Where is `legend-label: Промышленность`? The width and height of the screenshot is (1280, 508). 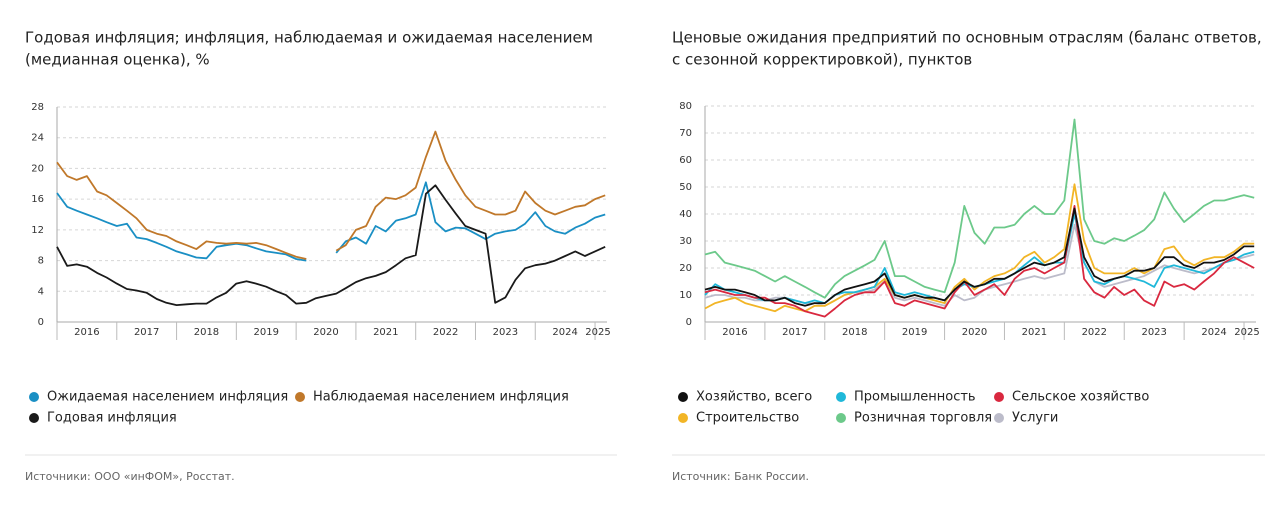
legend-label: Промышленность is located at coordinates (915, 397).